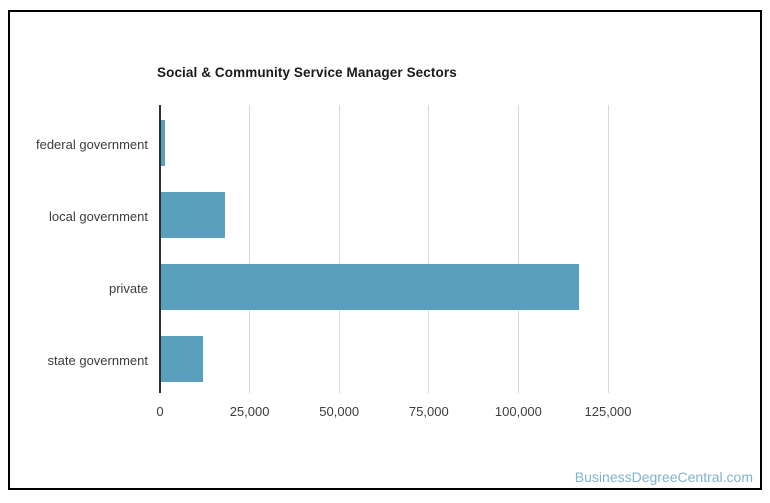  What do you see at coordinates (98, 216) in the screenshot?
I see `category-label: local government` at bounding box center [98, 216].